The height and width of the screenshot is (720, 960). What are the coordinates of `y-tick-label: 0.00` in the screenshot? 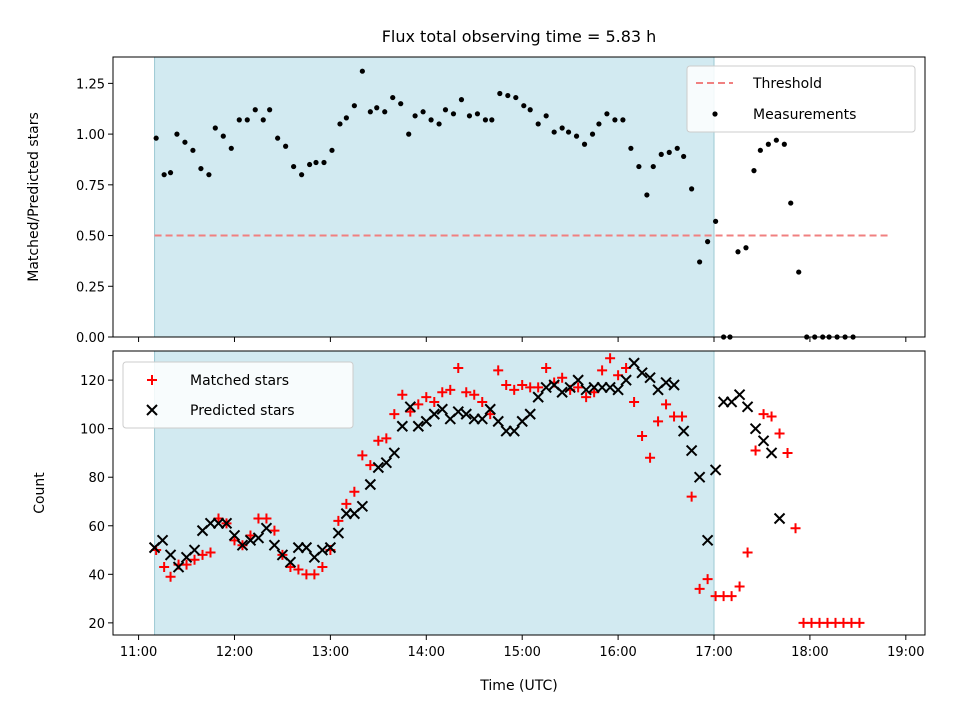 It's located at (90, 338).